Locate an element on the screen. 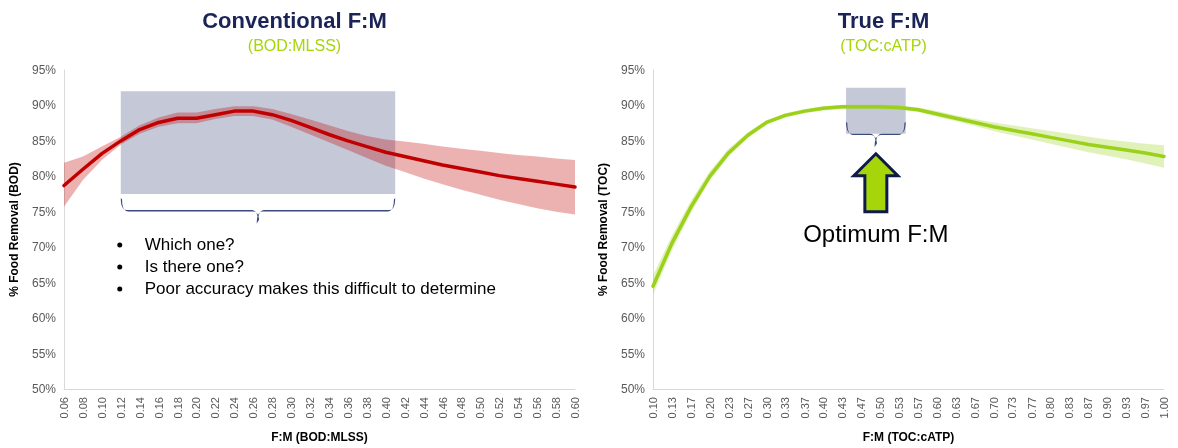  x-tick-label: 0.12 is located at coordinates (120, 408).